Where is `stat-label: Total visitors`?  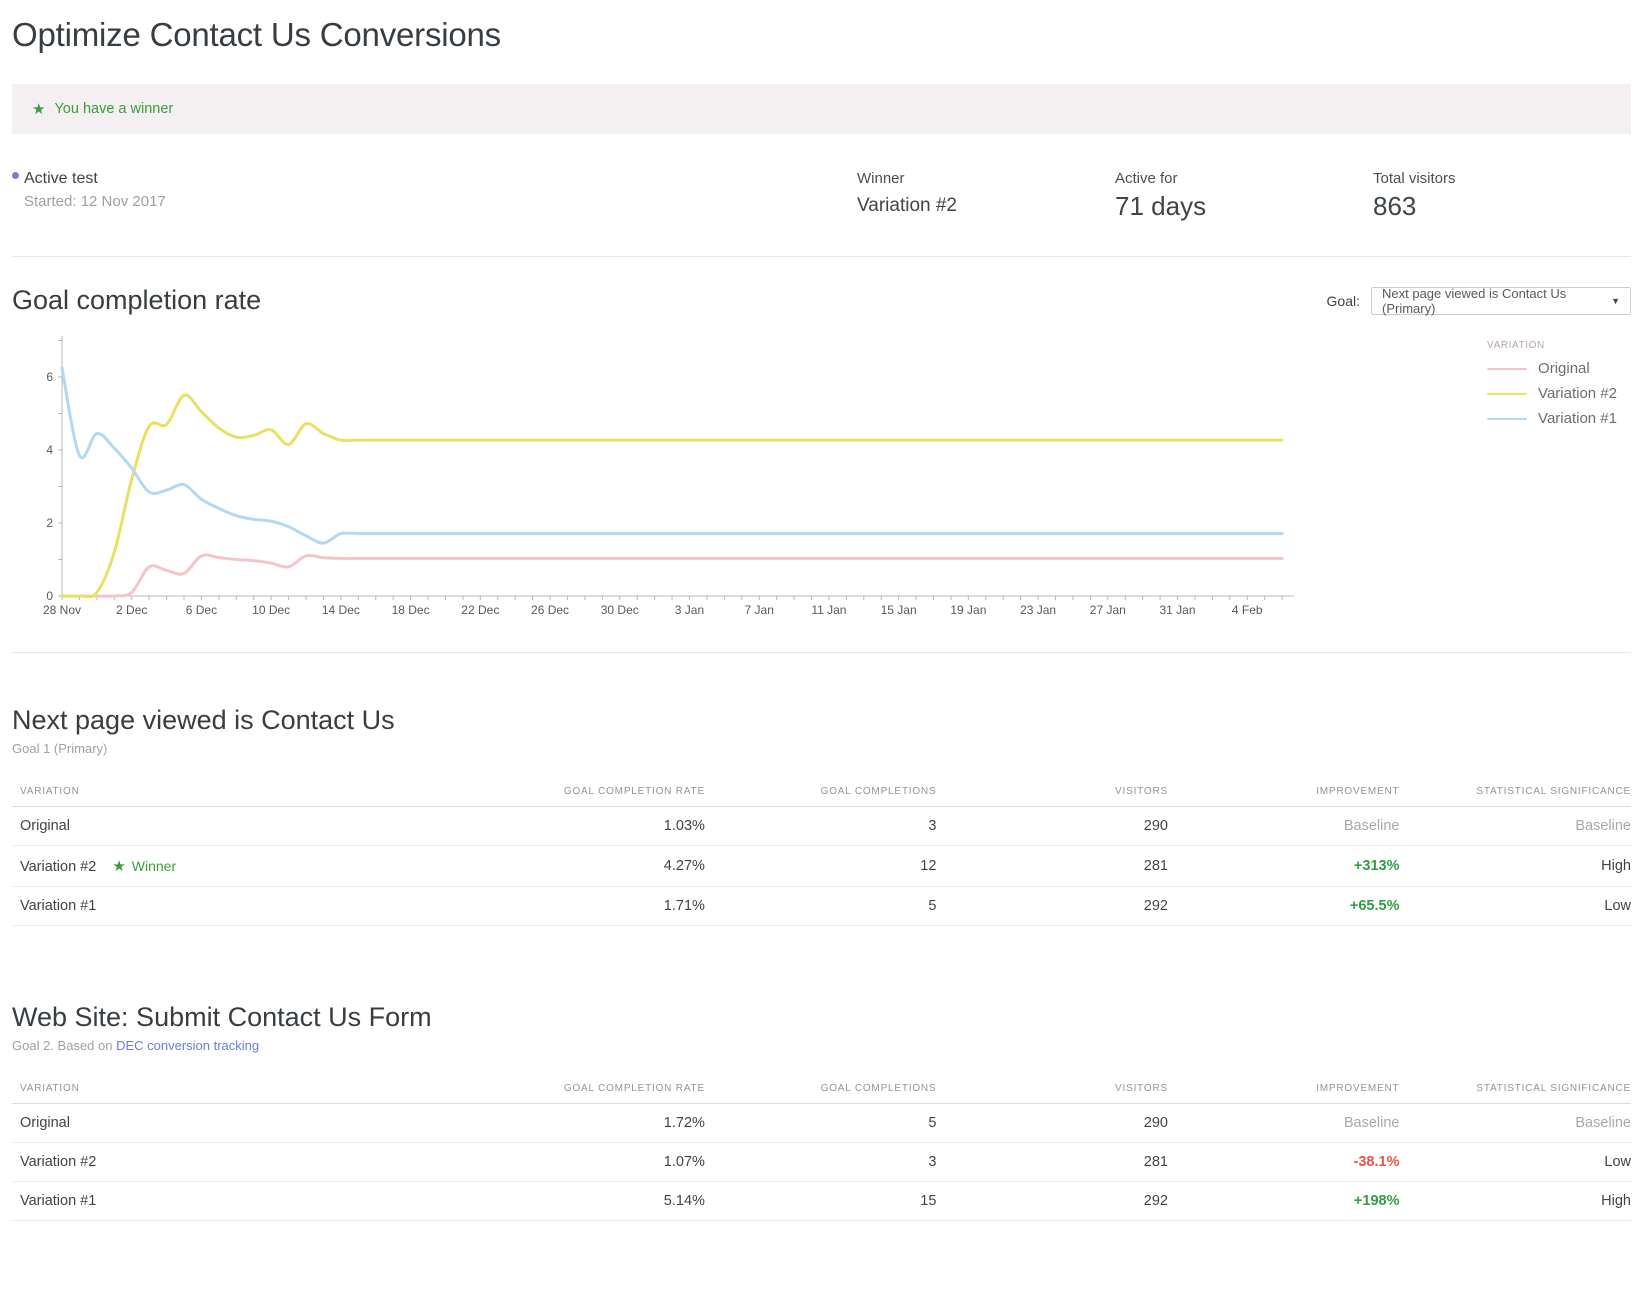
stat-label: Total visitors is located at coordinates (1414, 178).